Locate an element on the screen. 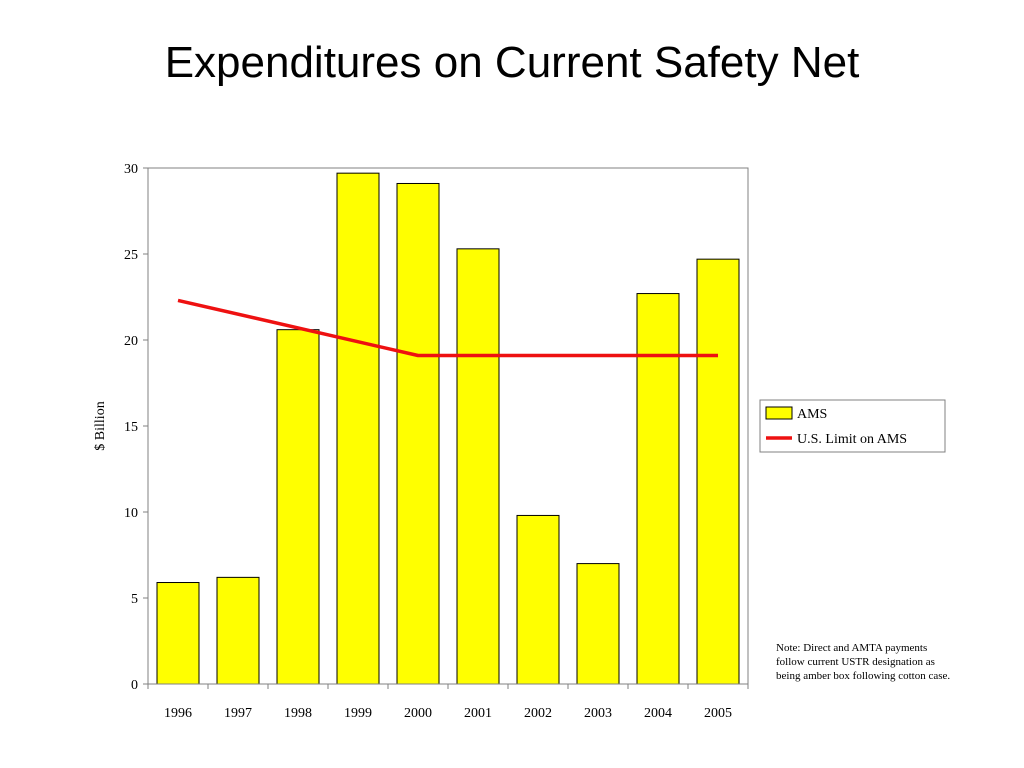 The image size is (1024, 768). y-tick-label: 10 is located at coordinates (131, 513).